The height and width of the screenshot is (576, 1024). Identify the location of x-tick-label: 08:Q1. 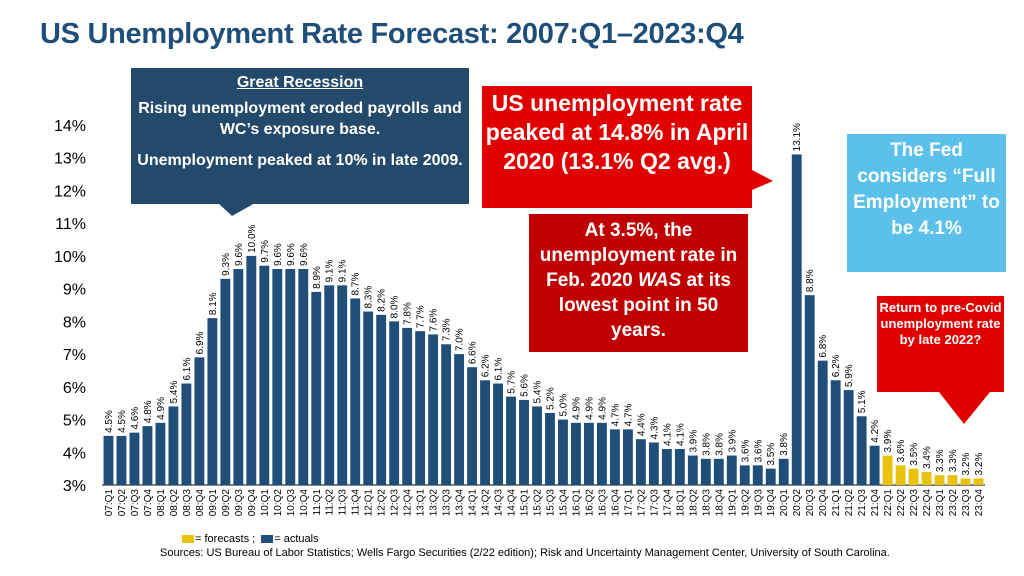
(161, 503).